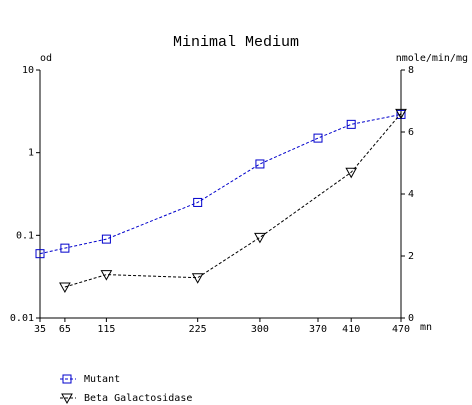 This screenshot has height=405, width=472. What do you see at coordinates (351, 329) in the screenshot?
I see `x-tick-label: 410` at bounding box center [351, 329].